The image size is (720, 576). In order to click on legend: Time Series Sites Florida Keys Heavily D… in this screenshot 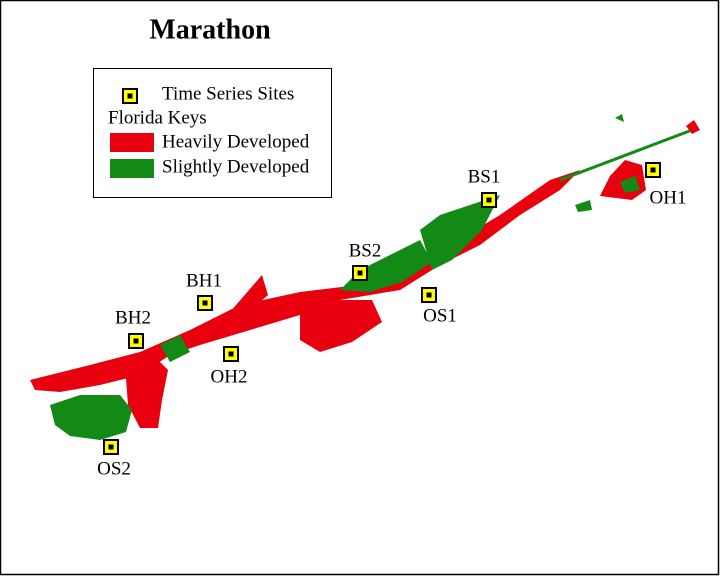, I will do `click(212, 133)`.